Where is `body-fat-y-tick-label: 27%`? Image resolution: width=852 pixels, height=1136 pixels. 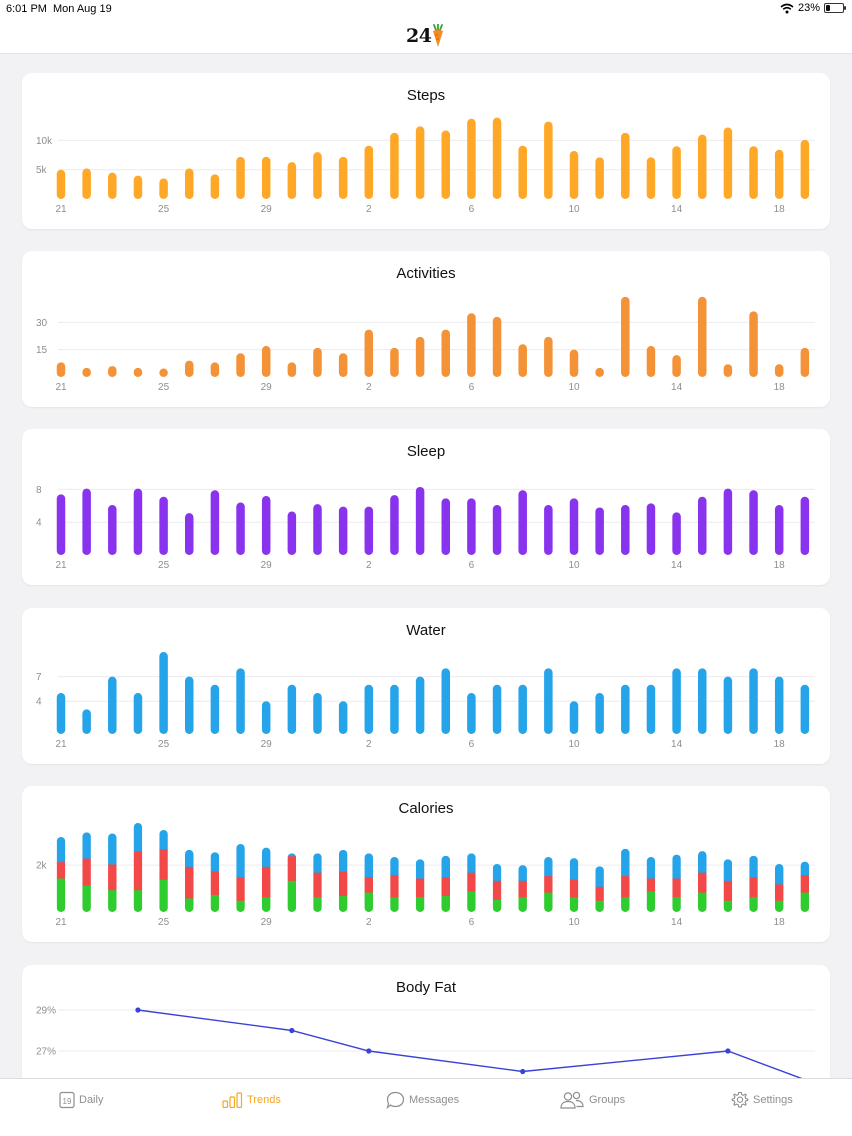 body-fat-y-tick-label: 27% is located at coordinates (46, 1052).